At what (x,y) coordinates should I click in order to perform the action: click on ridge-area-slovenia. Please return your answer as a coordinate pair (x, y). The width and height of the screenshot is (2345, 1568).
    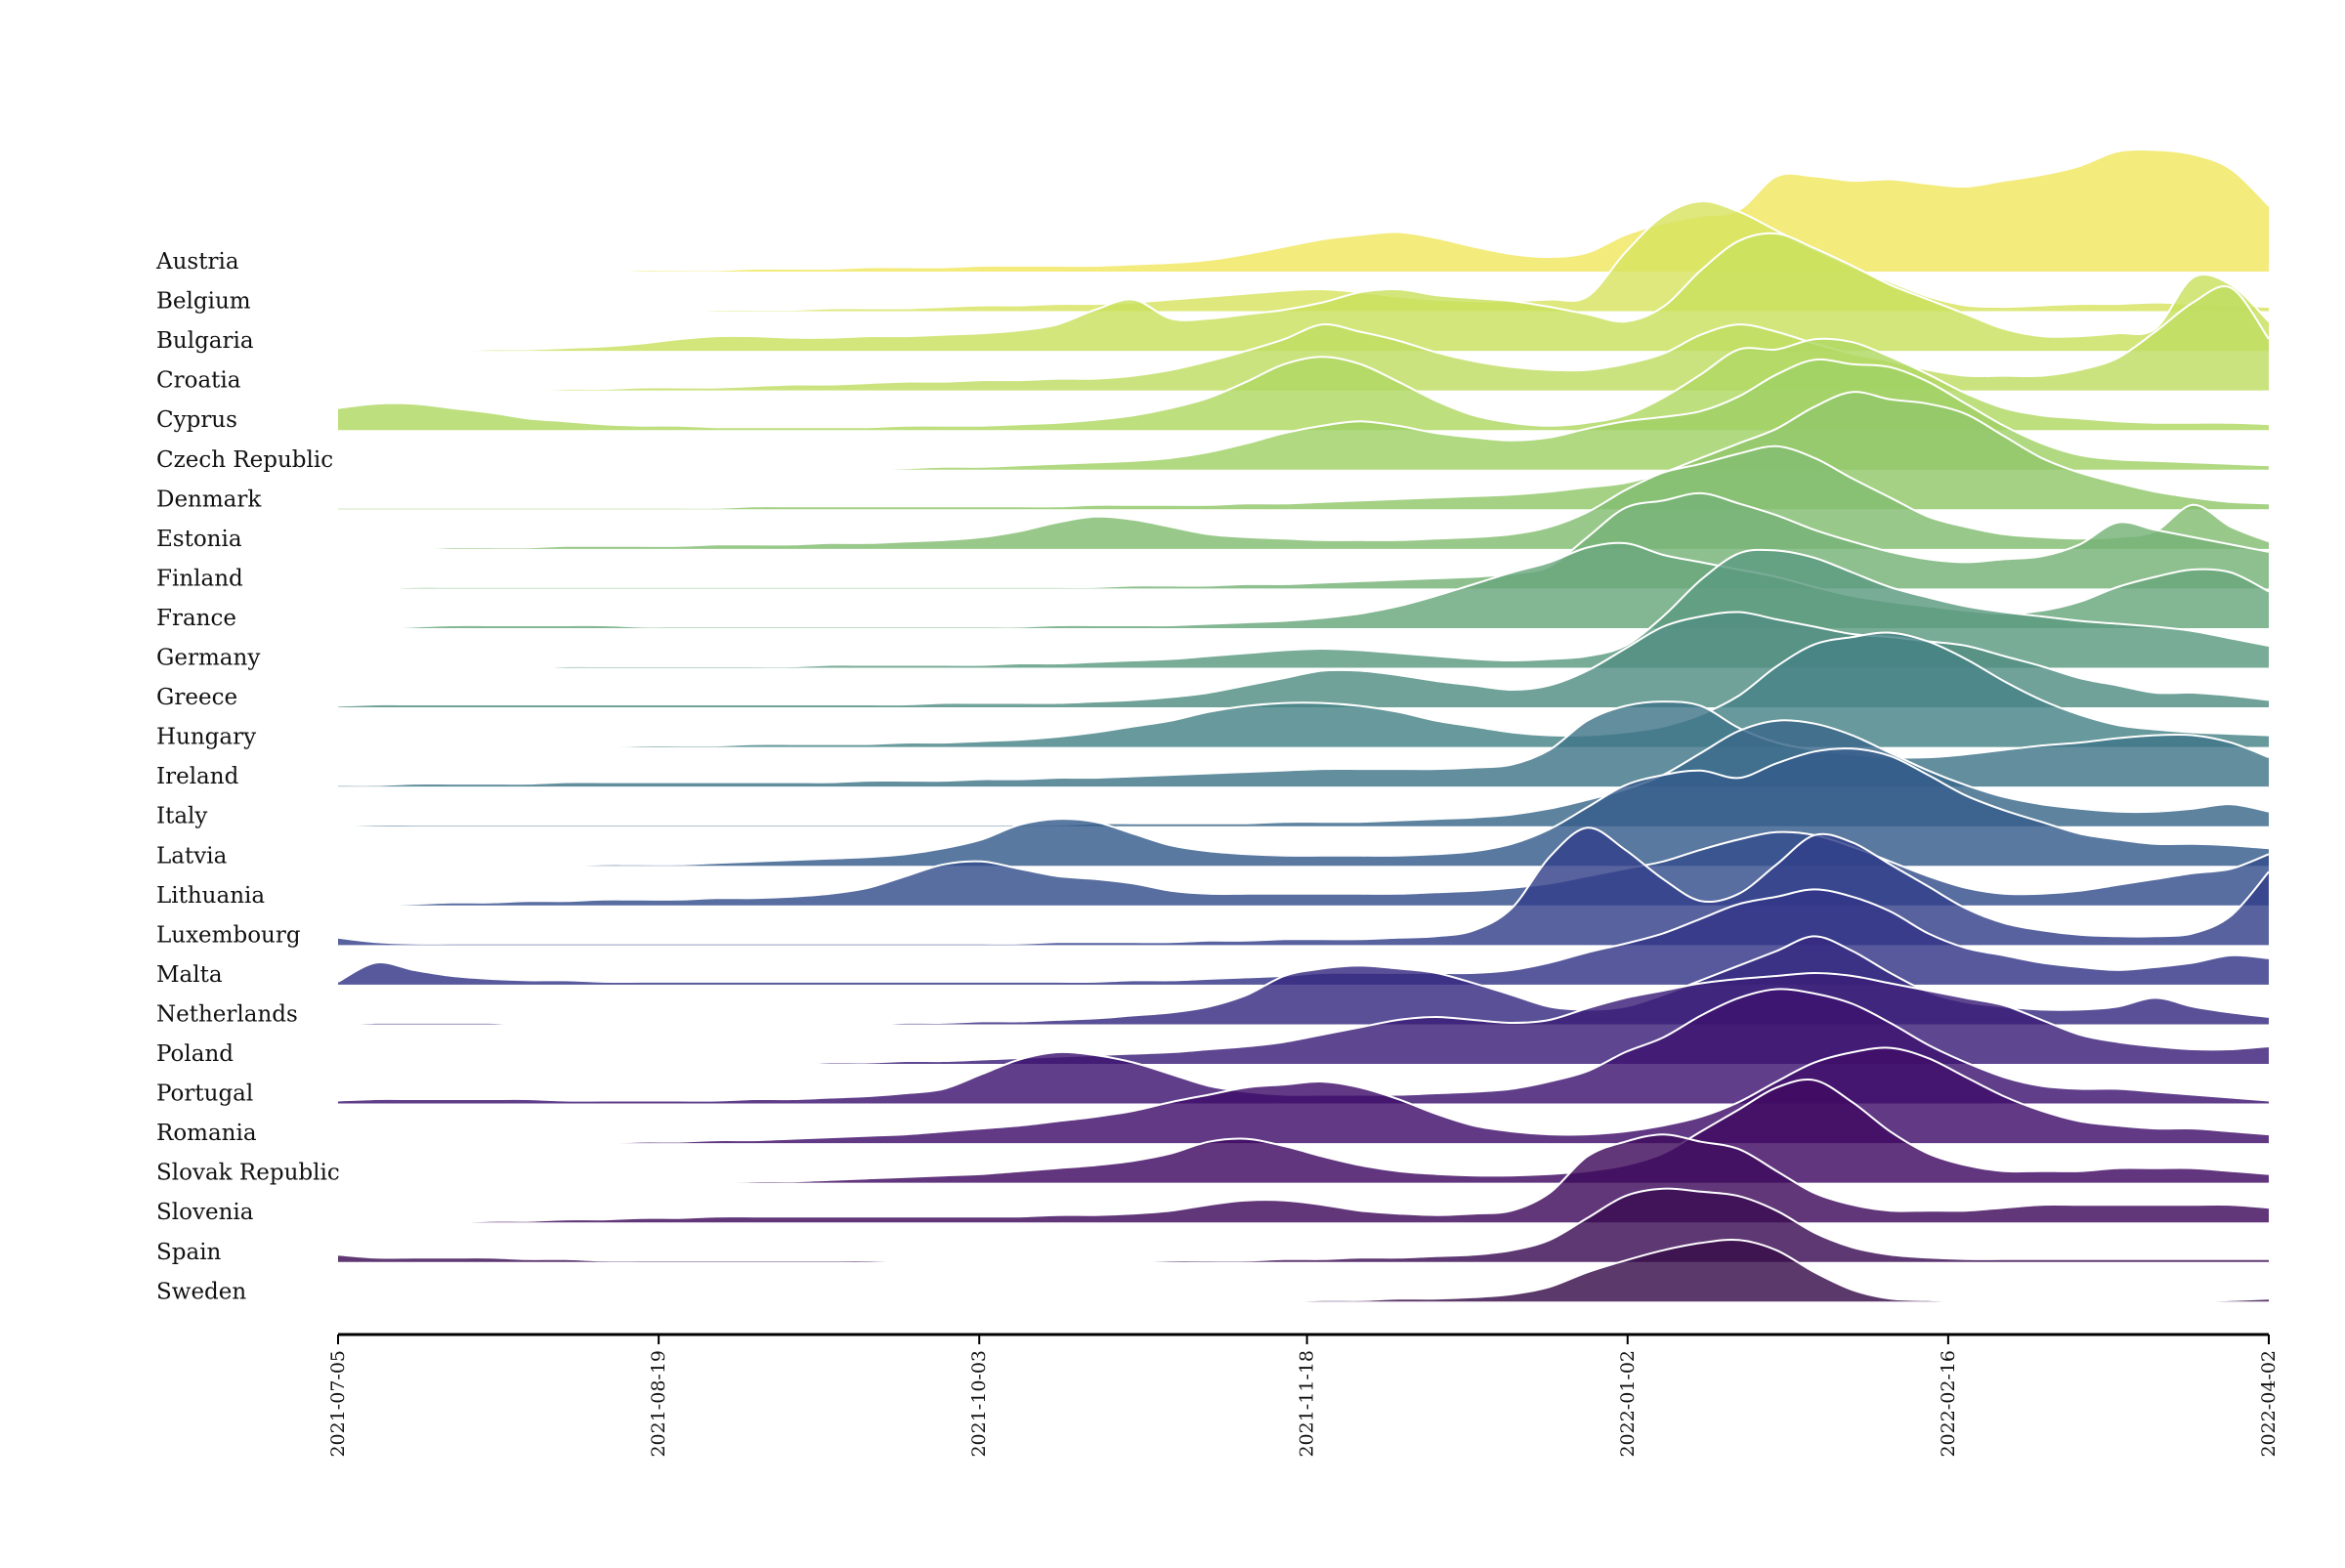
    Looking at the image, I should click on (1303, 1178).